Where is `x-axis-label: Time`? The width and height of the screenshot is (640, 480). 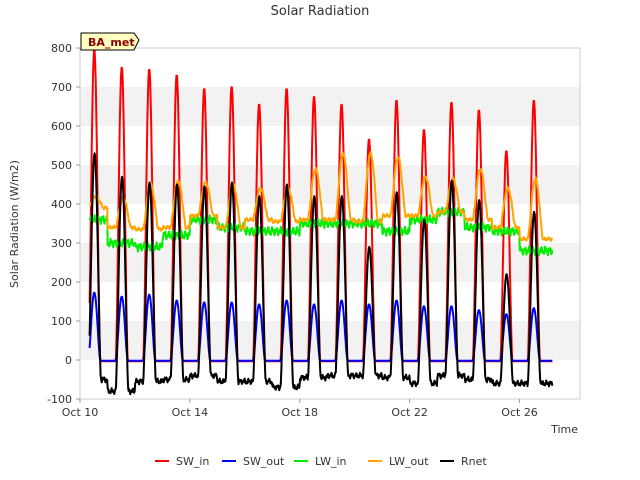 x-axis-label: Time is located at coordinates (564, 429).